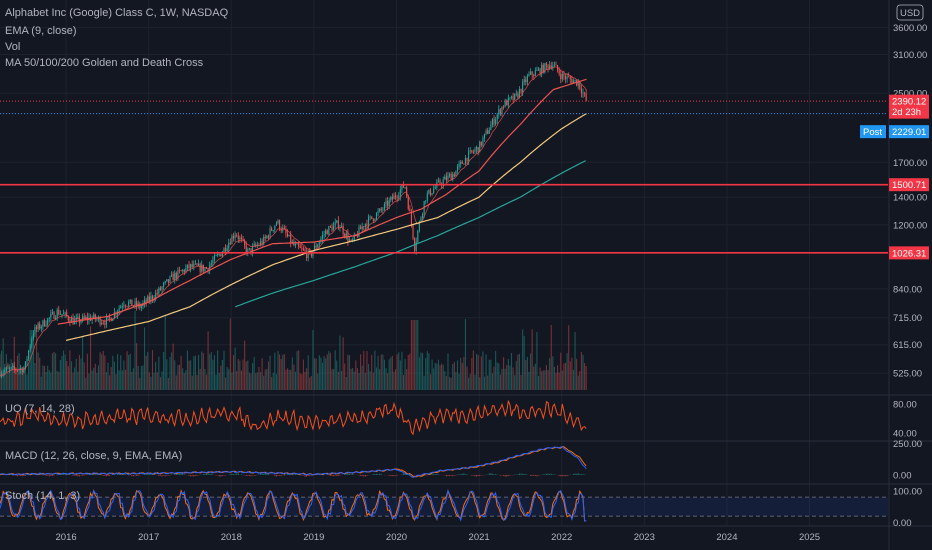 This screenshot has height=550, width=932. What do you see at coordinates (461, 460) in the screenshot?
I see `macd-pane: 250.00 0.00` at bounding box center [461, 460].